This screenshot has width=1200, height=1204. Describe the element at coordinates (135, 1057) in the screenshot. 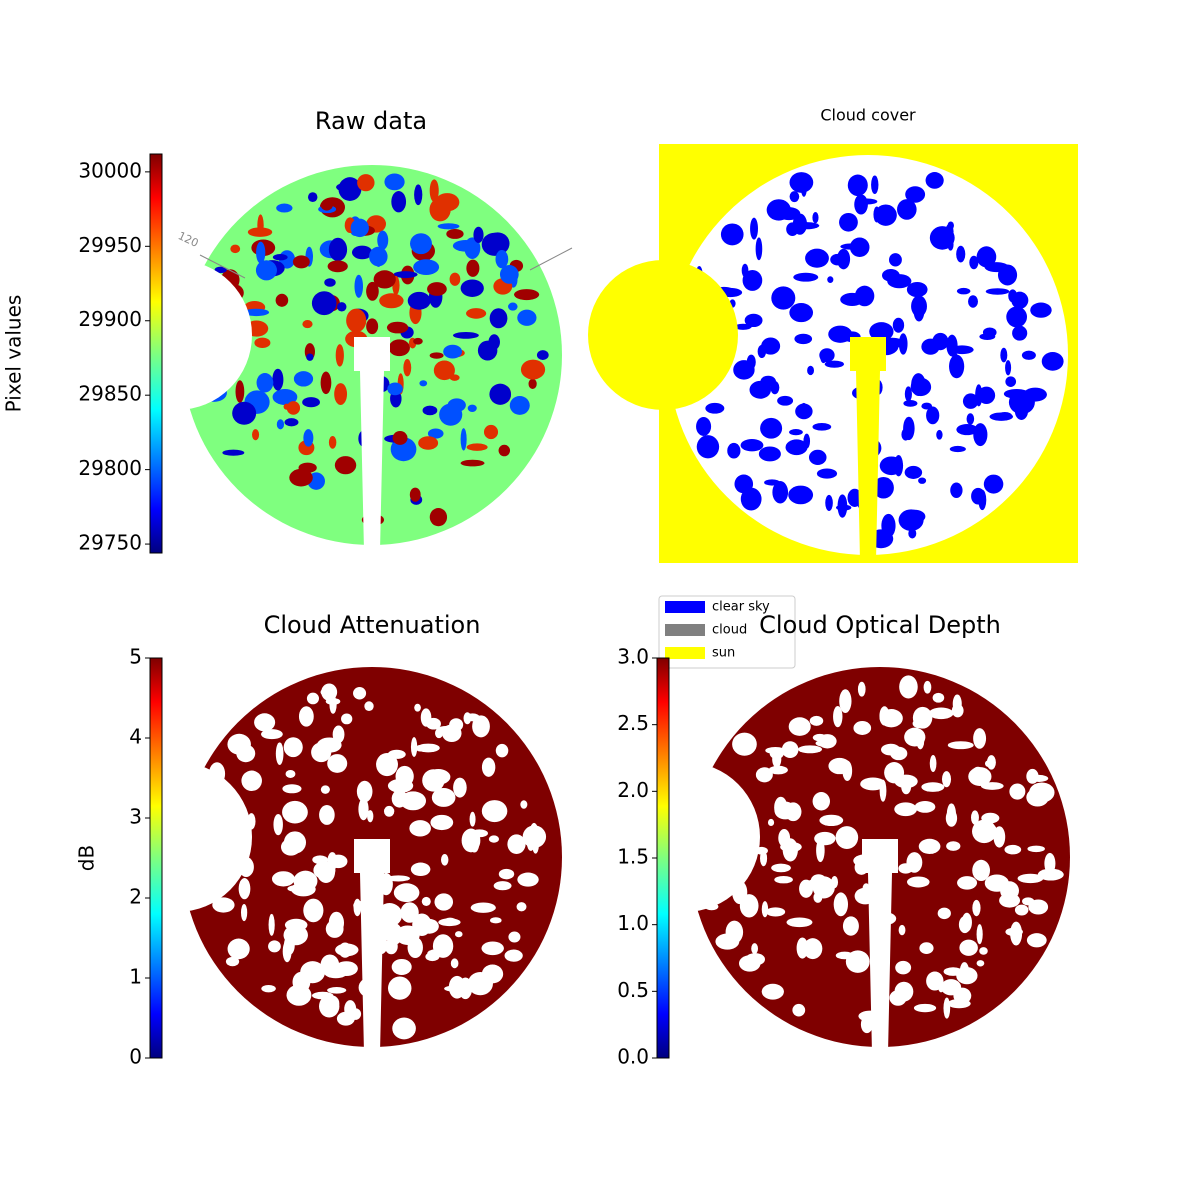

I see `colorbar-tick-label: 0` at that location.